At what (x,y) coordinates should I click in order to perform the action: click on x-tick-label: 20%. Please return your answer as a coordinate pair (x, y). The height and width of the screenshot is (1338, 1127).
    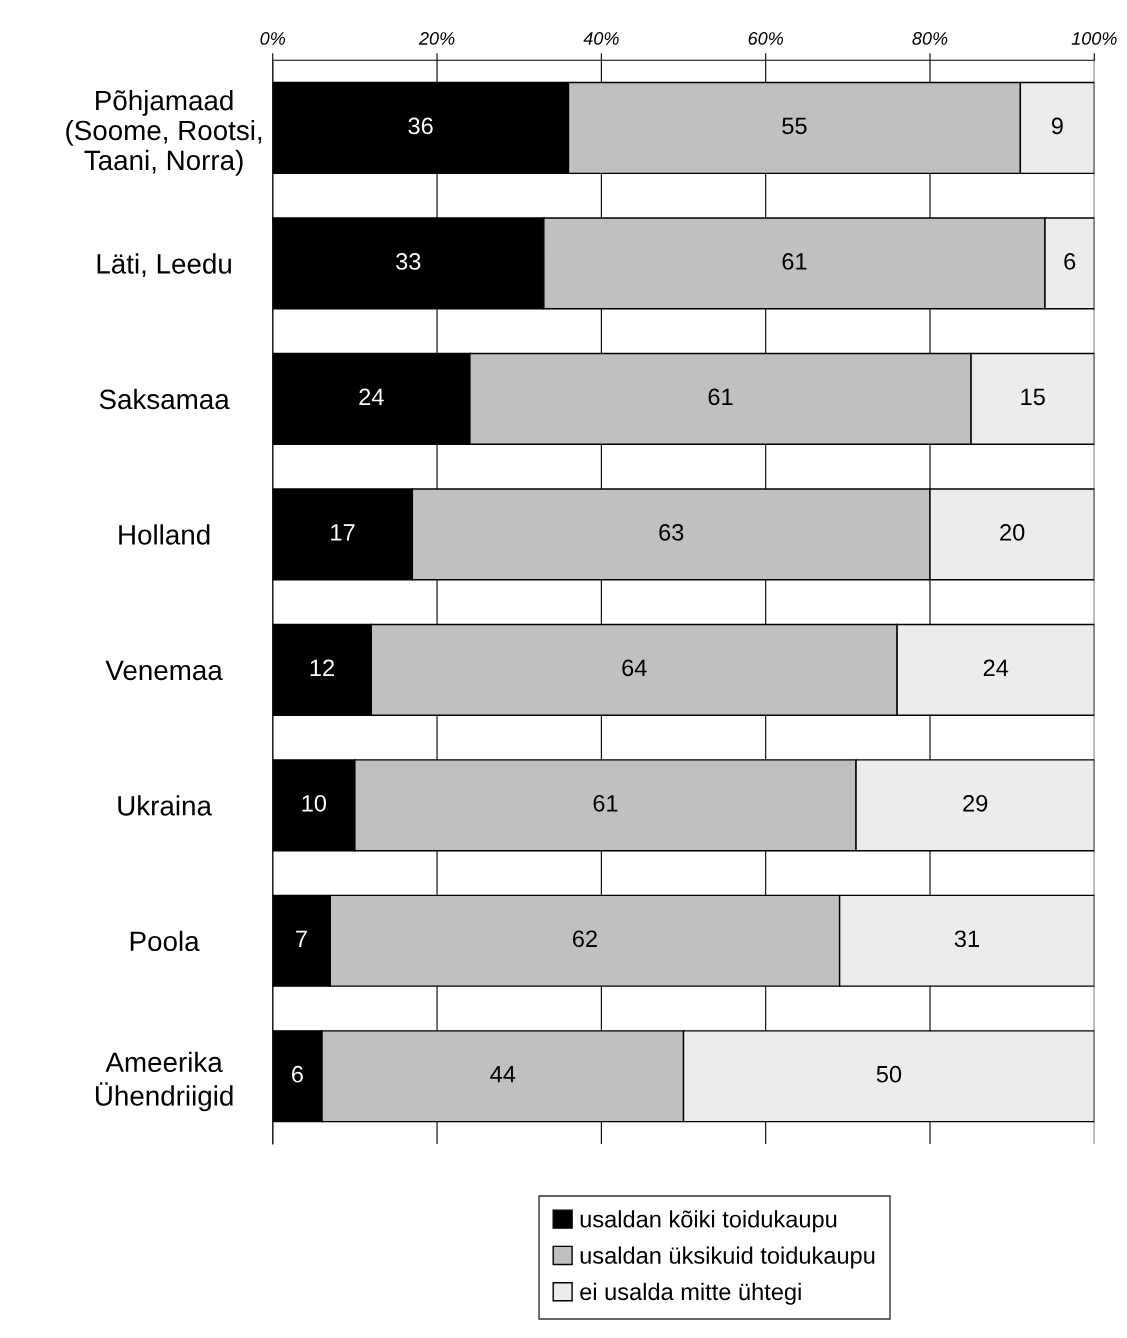
    Looking at the image, I should click on (436, 38).